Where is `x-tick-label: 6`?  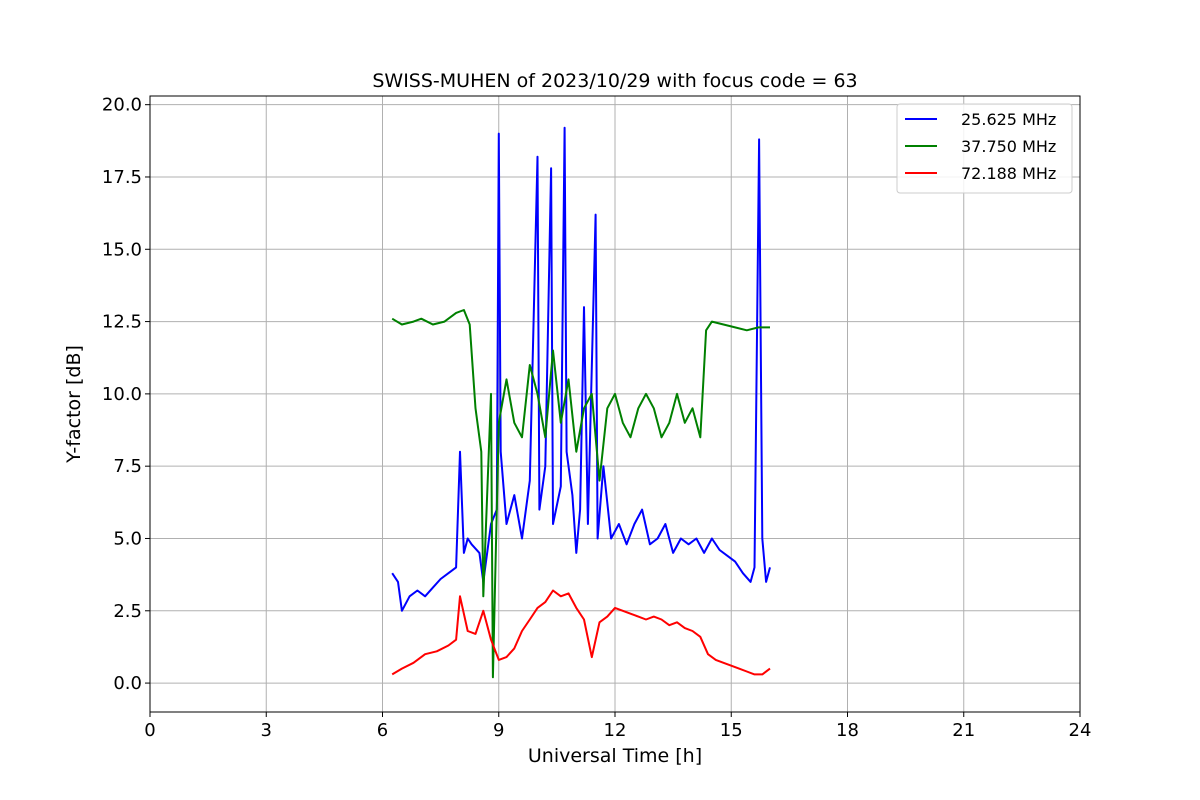
x-tick-label: 6 is located at coordinates (382, 730).